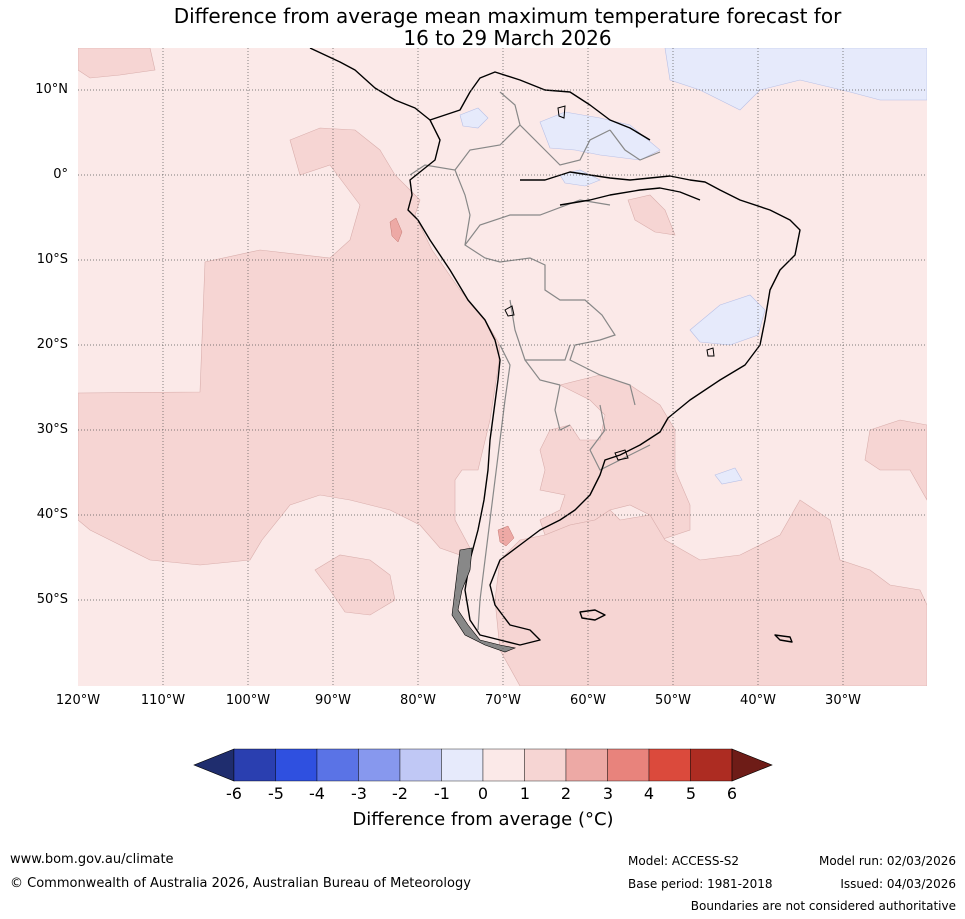 This screenshot has width=965, height=919. I want to click on map-title-line2: 16 to 29 March 2026, so click(507, 38).